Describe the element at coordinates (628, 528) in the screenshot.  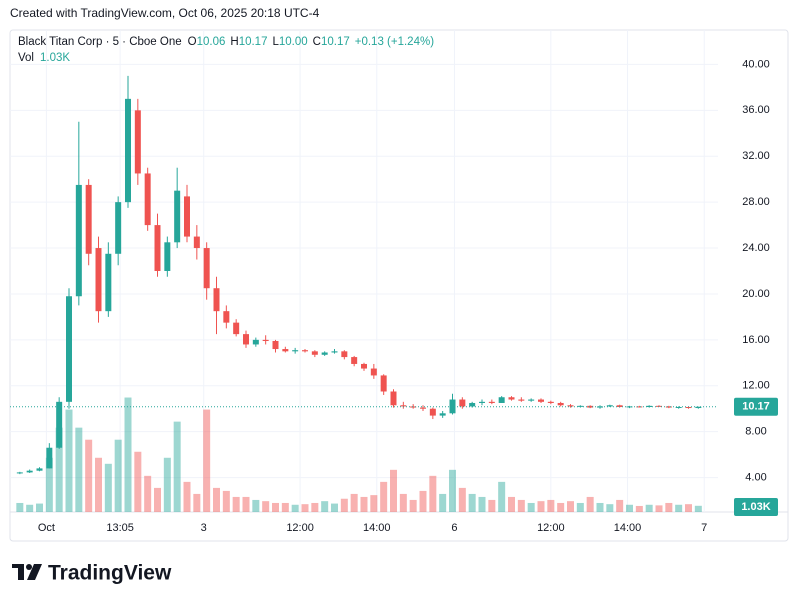
I see `x-tick-label: 14:00` at that location.